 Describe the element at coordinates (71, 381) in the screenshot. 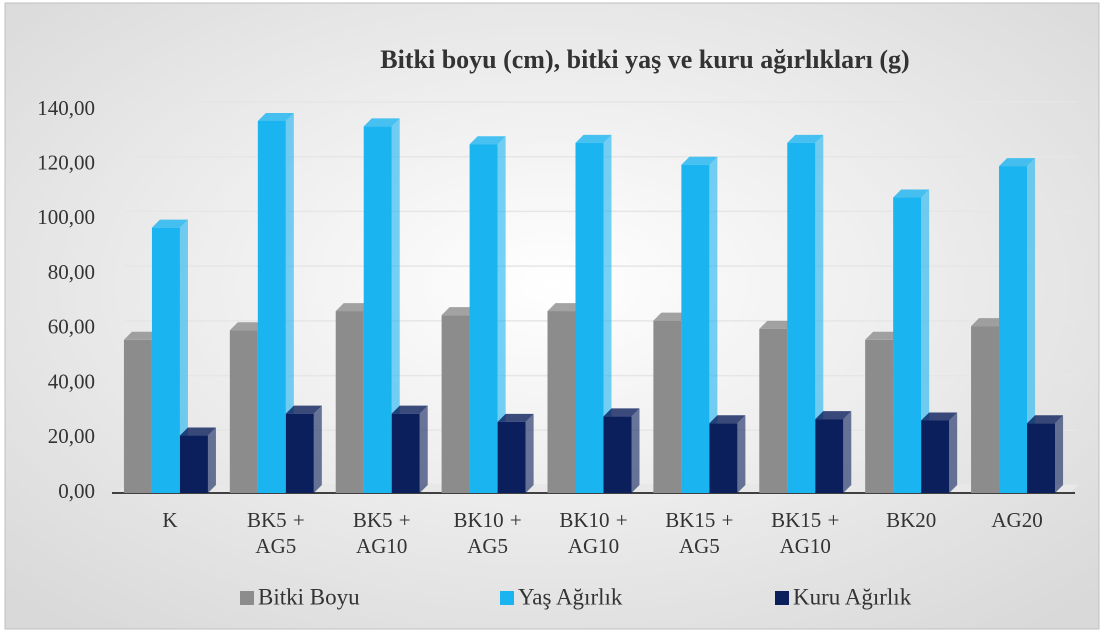

I see `y-tick-label: 40,00` at that location.